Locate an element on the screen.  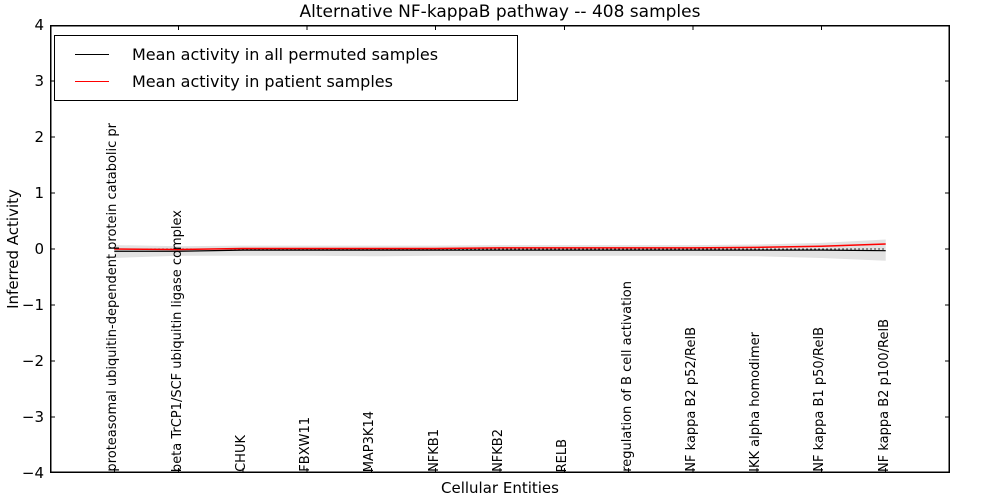
x-tick-label: NF kappa B2 p52/RelB is located at coordinates (691, 399).